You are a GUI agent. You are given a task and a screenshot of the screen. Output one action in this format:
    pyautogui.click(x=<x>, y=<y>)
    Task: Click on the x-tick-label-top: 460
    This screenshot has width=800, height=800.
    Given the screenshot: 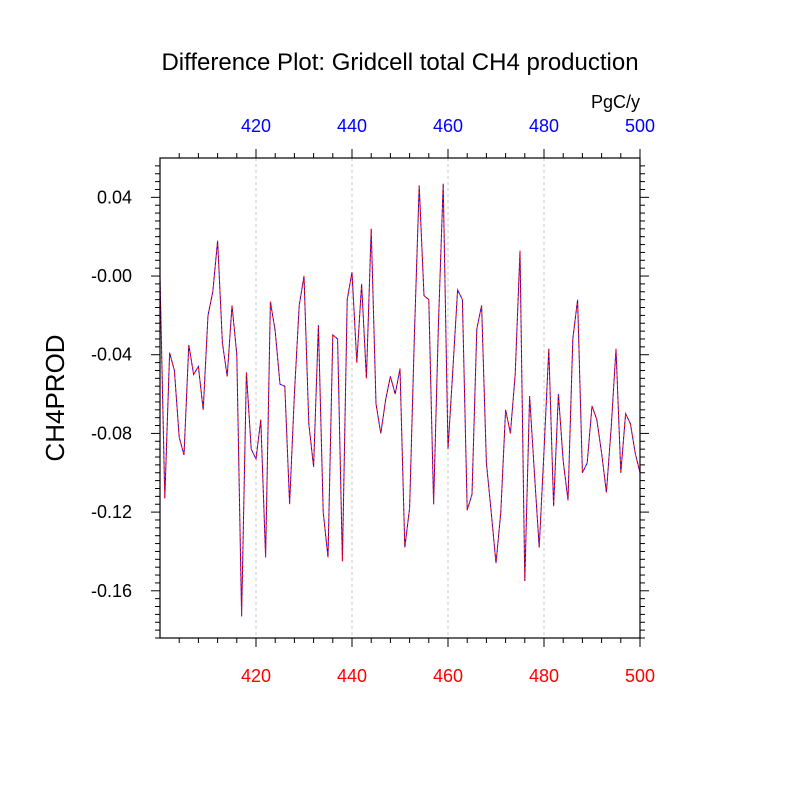 What is the action you would take?
    pyautogui.click(x=448, y=126)
    